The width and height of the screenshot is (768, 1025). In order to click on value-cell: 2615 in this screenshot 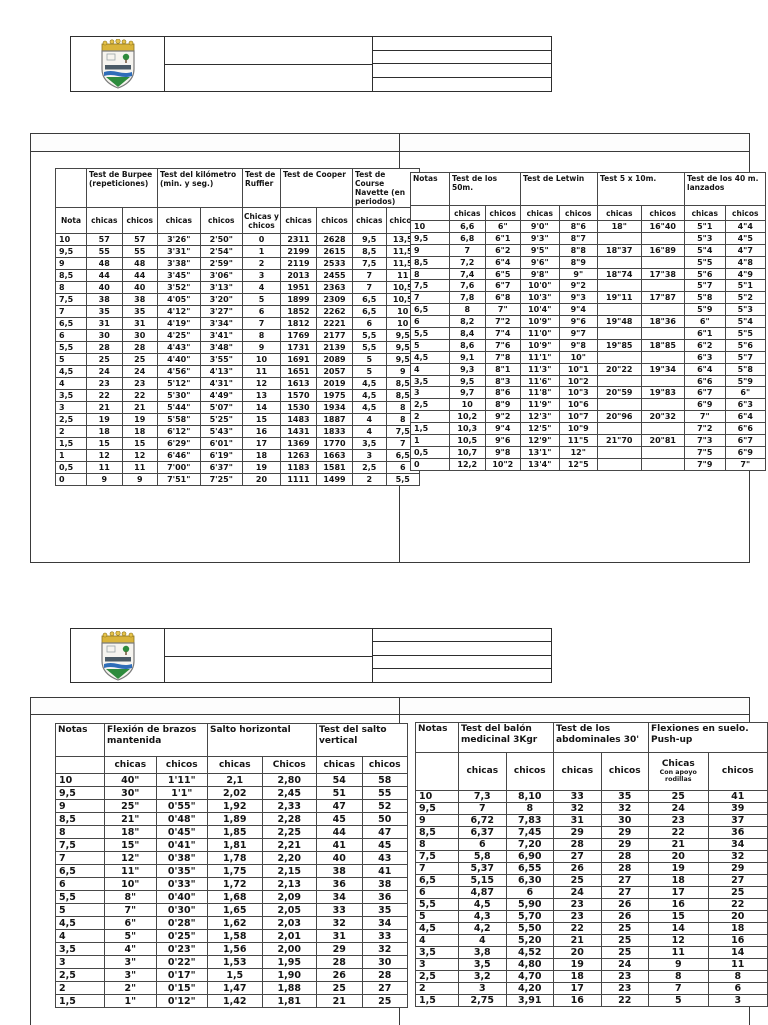, I will do `click(334, 251)`.